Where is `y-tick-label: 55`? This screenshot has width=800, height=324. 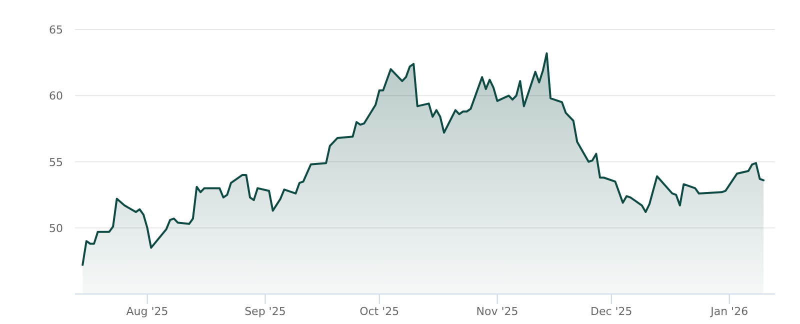 y-tick-label: 55 is located at coordinates (56, 162).